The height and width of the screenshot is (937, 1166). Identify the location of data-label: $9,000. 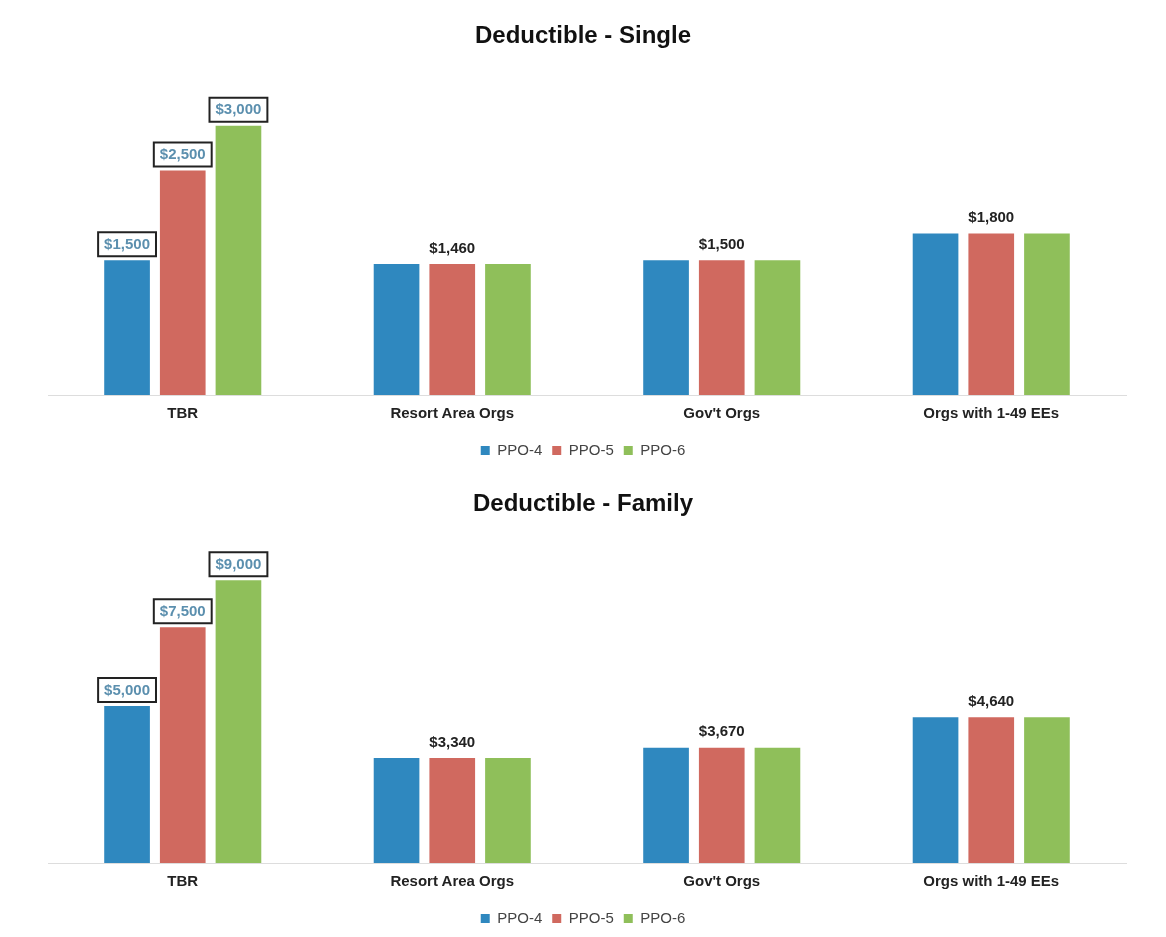
(238, 563).